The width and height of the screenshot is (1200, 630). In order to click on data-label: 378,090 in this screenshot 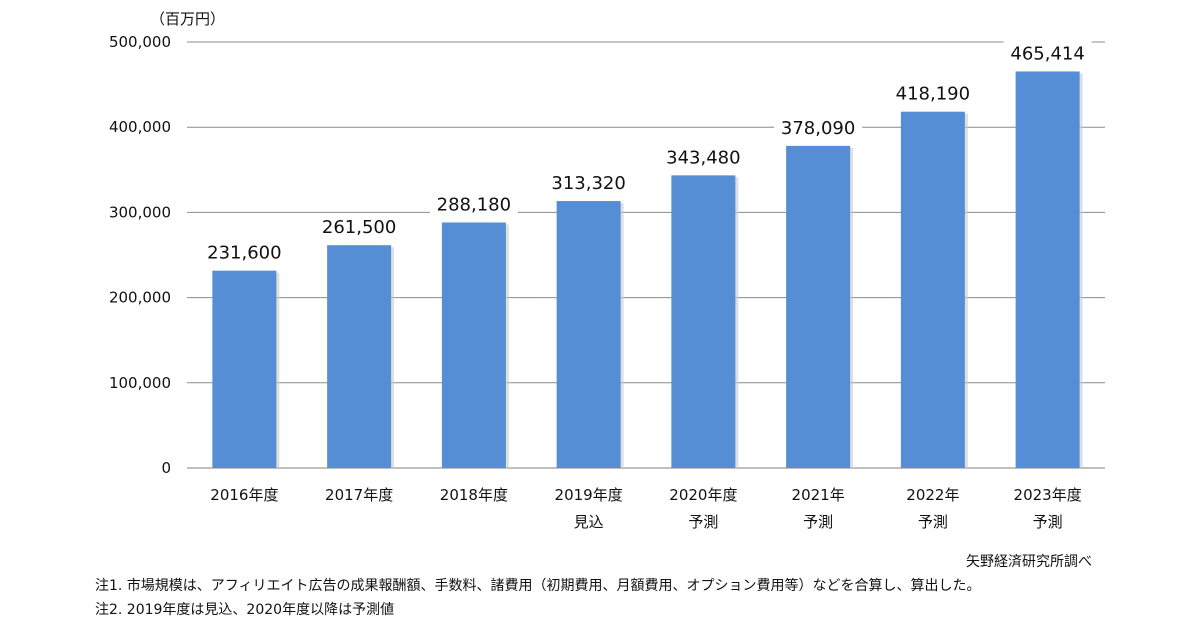, I will do `click(818, 128)`.